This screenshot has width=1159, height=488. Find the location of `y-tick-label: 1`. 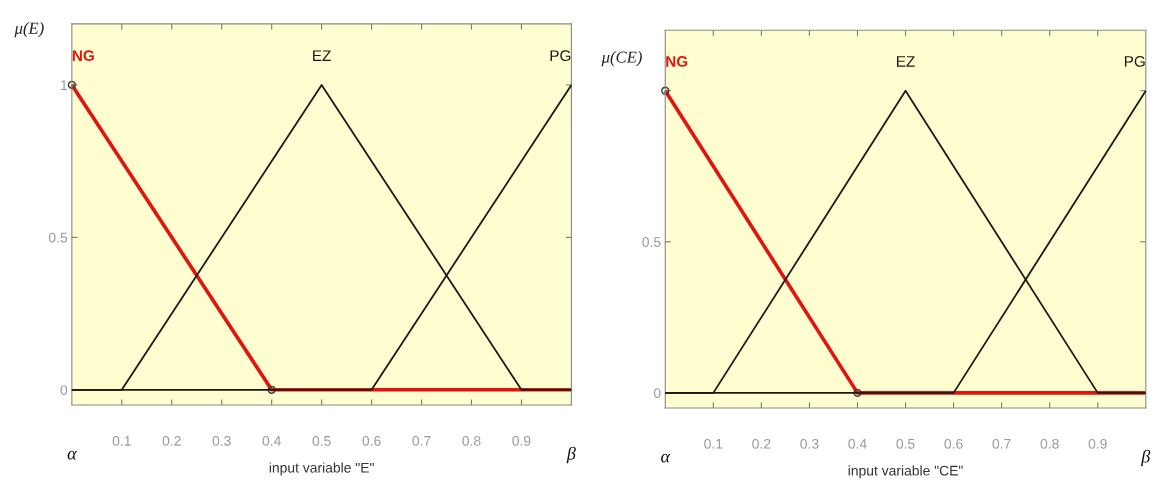

y-tick-label: 1 is located at coordinates (64, 85).